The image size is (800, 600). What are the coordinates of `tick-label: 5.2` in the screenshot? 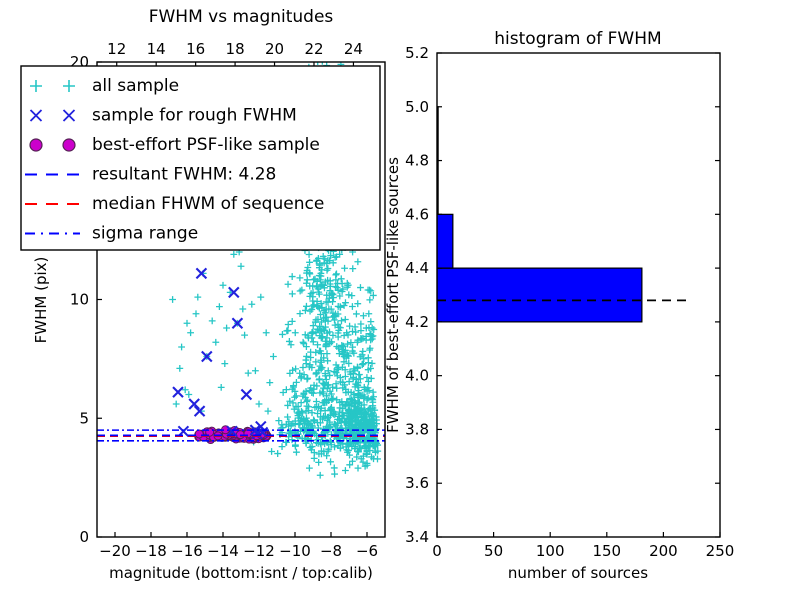 It's located at (417, 53).